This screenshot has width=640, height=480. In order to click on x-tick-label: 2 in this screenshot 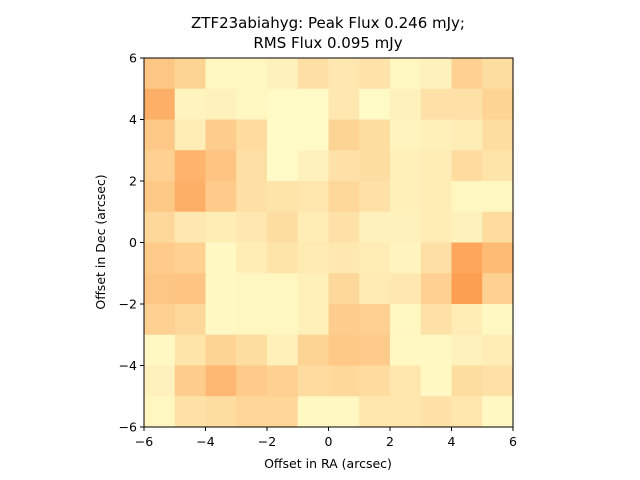, I will do `click(390, 441)`.